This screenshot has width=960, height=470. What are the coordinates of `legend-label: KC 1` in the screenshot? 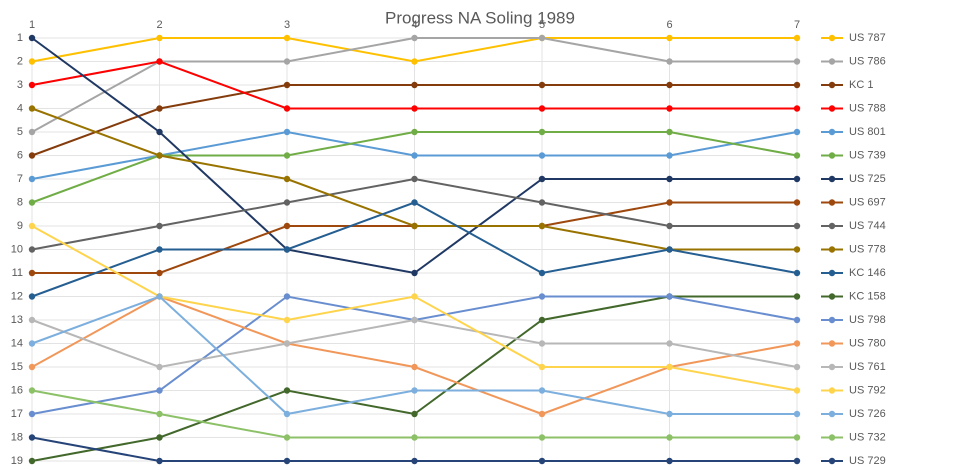 It's located at (861, 85).